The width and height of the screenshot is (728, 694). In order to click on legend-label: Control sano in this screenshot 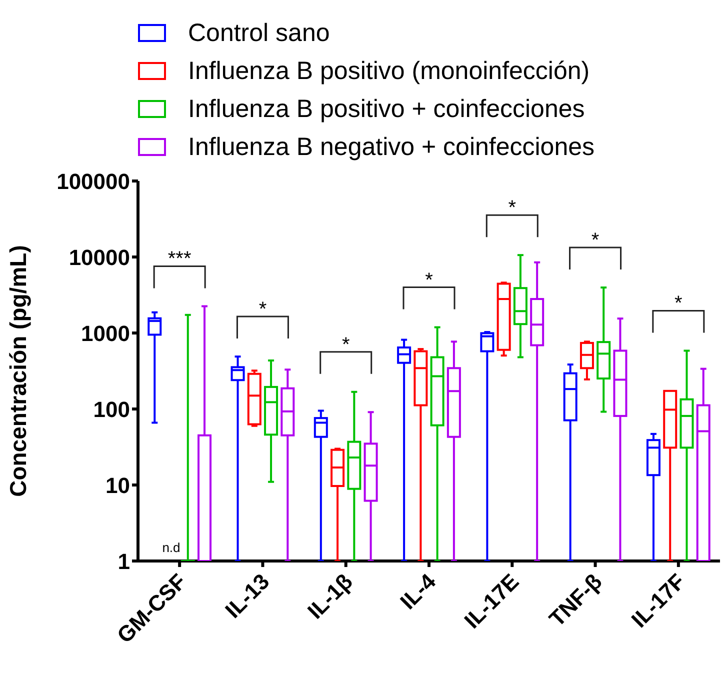, I will do `click(259, 33)`.